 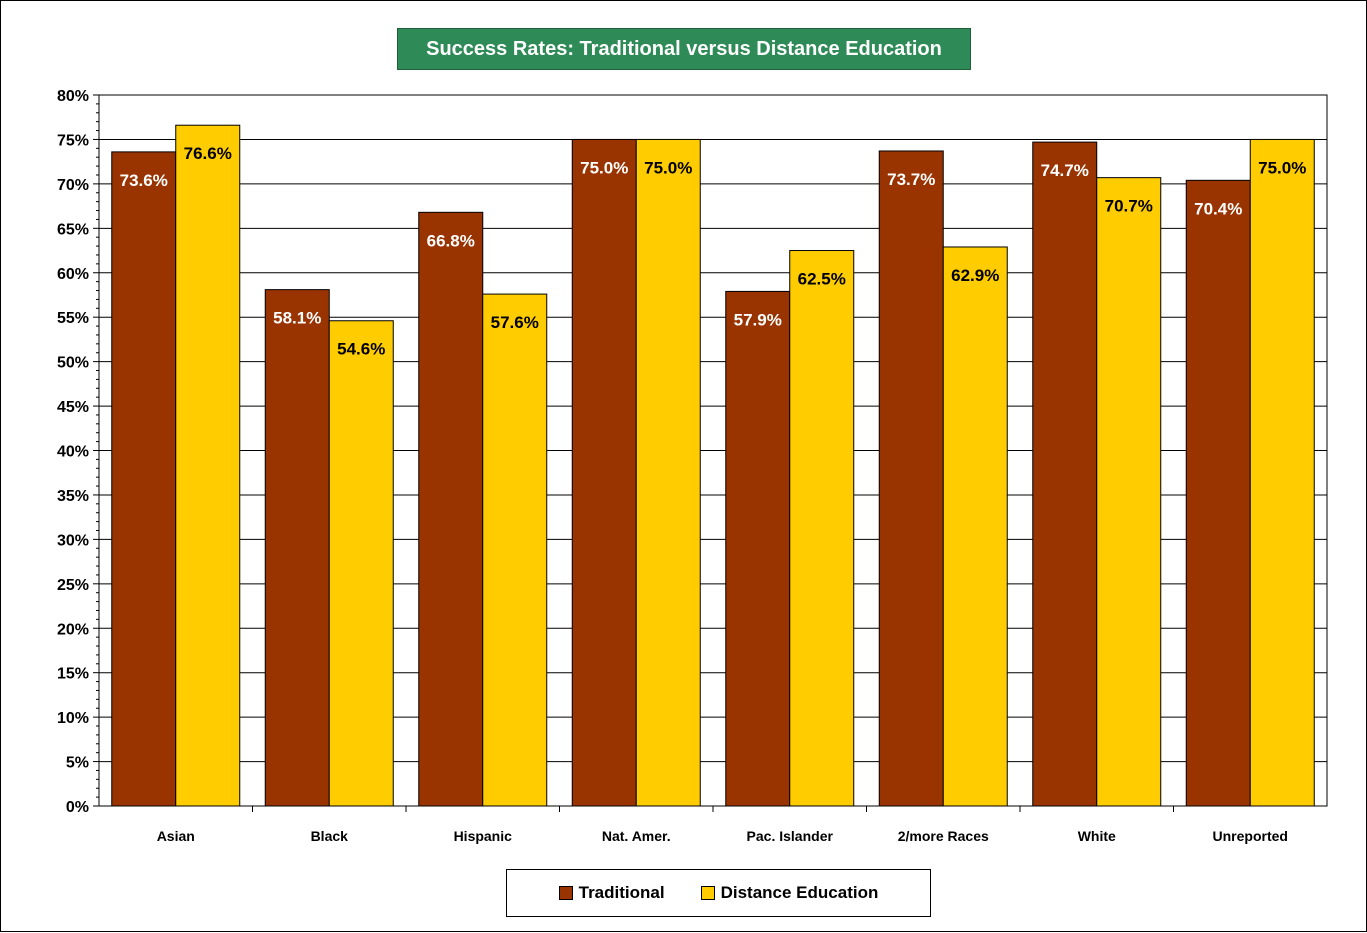 I want to click on data-label: 62.5%, so click(x=822, y=279).